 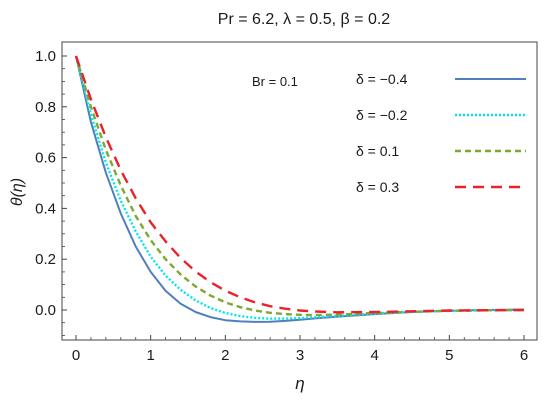 I want to click on x-tick-label: 0, so click(x=76, y=355).